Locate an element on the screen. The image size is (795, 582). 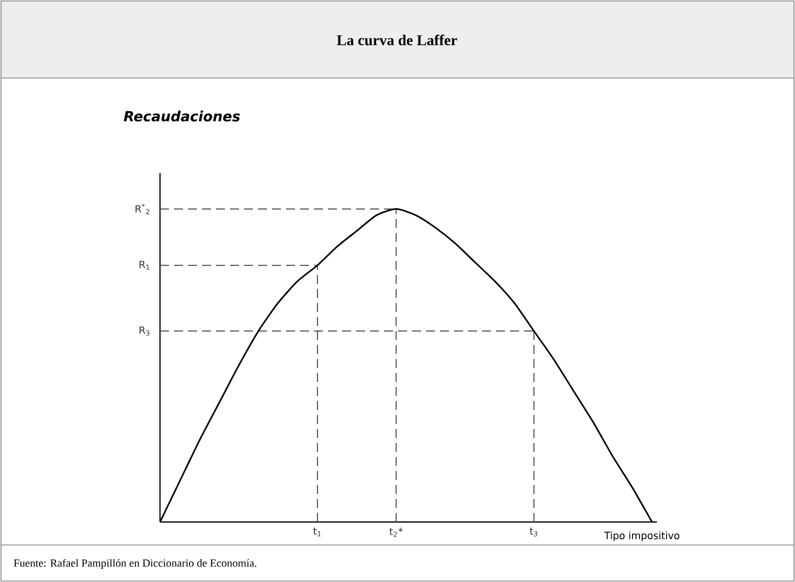
chart-title: La curva de Laffer is located at coordinates (397, 40).